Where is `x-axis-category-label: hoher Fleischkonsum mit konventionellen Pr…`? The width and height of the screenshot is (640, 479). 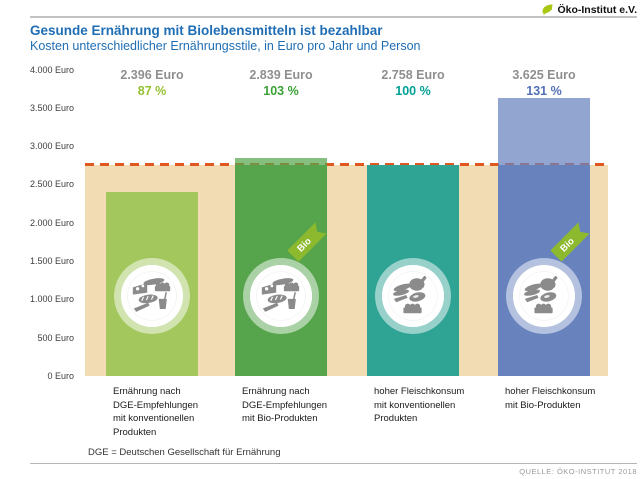 x-axis-category-label: hoher Fleischkonsum mit konventionellen Pr… is located at coordinates (435, 405).